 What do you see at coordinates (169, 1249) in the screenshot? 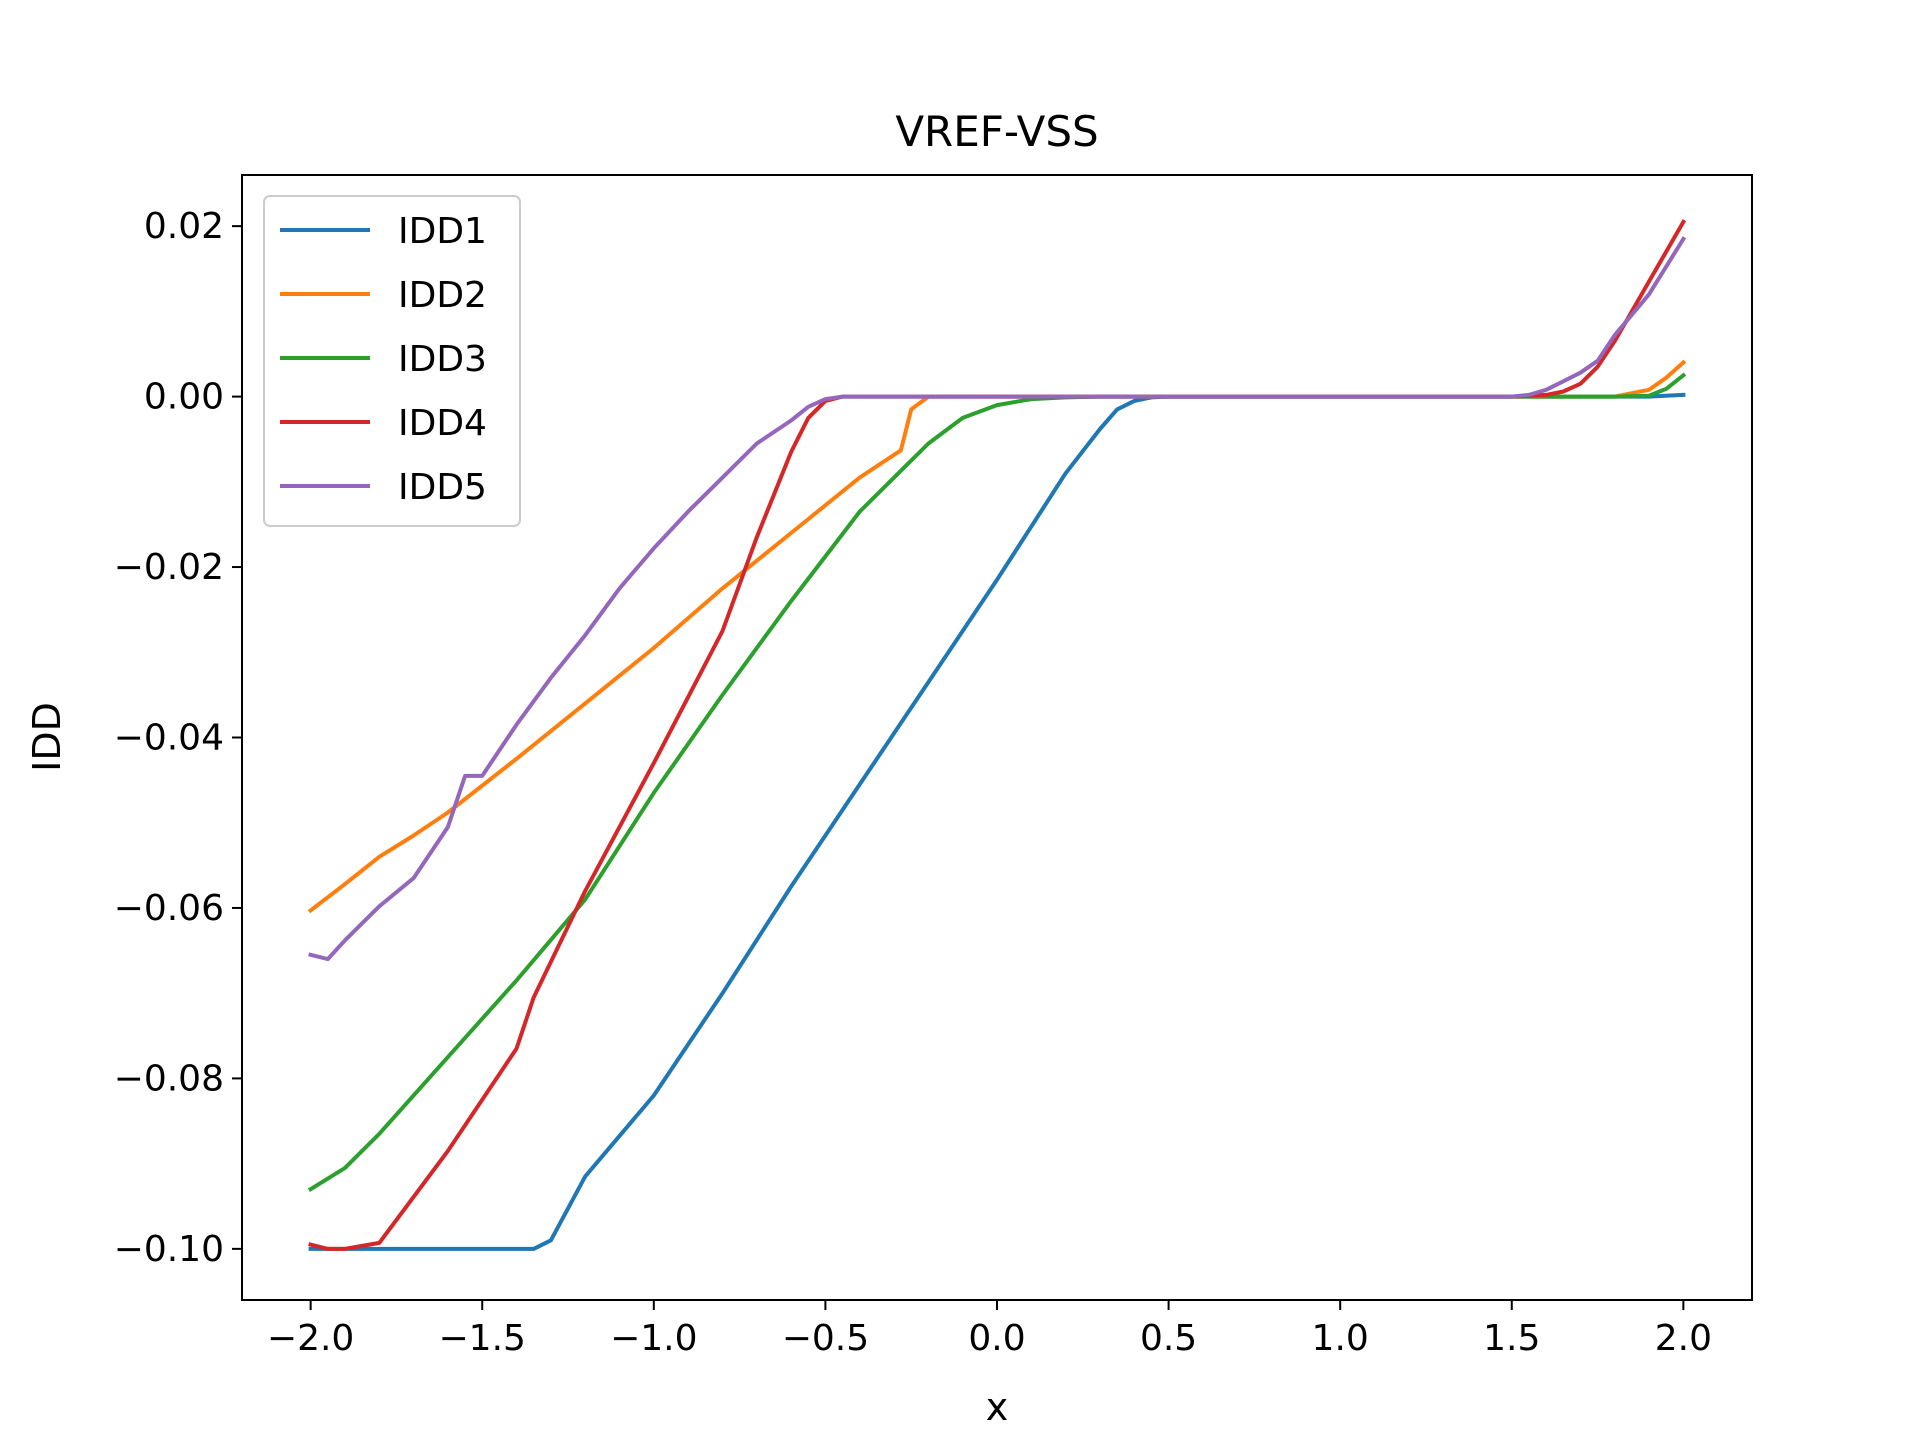
I see `y-tick-label: −0.10` at bounding box center [169, 1249].